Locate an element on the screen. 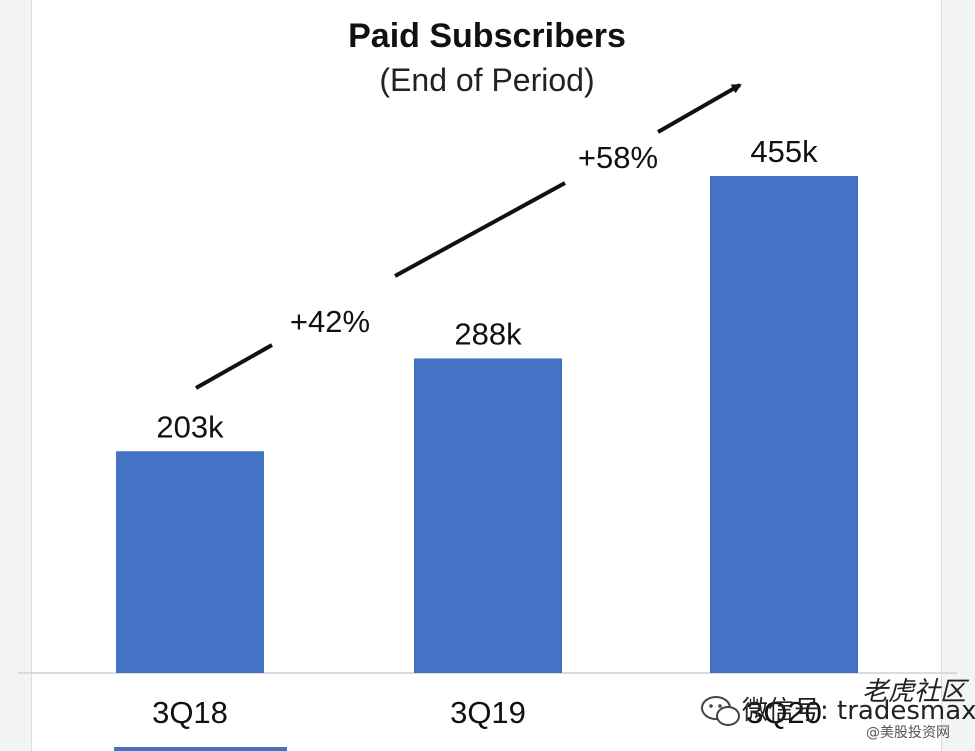 The image size is (975, 751). watermark-logo-text: 老虎社区 is located at coordinates (916, 692).